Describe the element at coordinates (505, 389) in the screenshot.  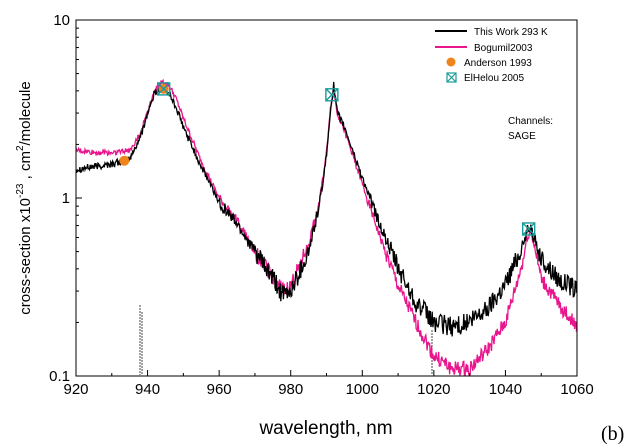
I see `x-tick-label: 1040` at that location.